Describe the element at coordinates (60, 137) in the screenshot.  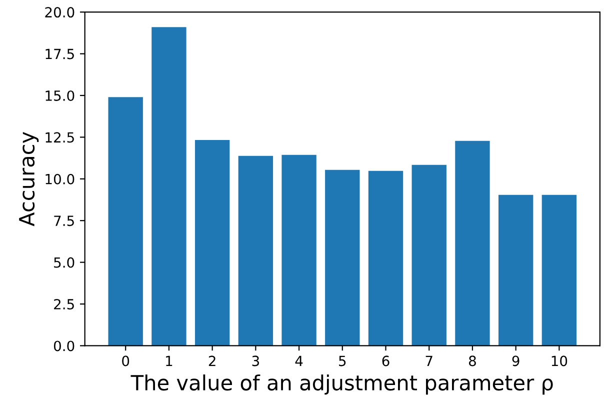
I see `y-tick-label: 12.5` at that location.